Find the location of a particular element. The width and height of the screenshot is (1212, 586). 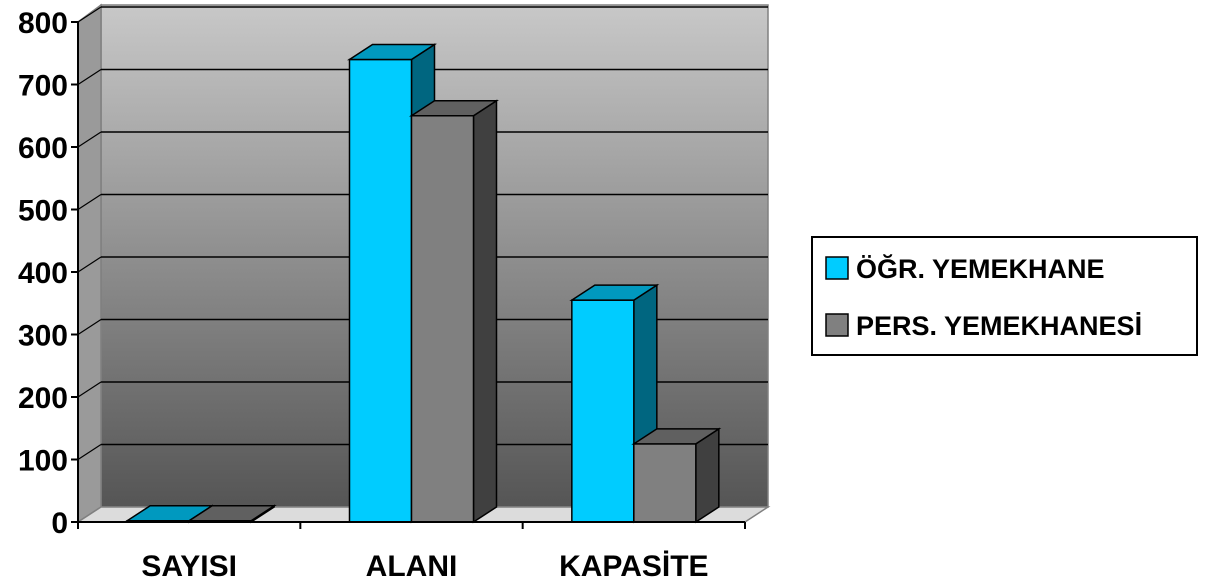

legend: ÖĞR. YEMEKHANE PERS. YEMEKHANESİ is located at coordinates (1004, 296).